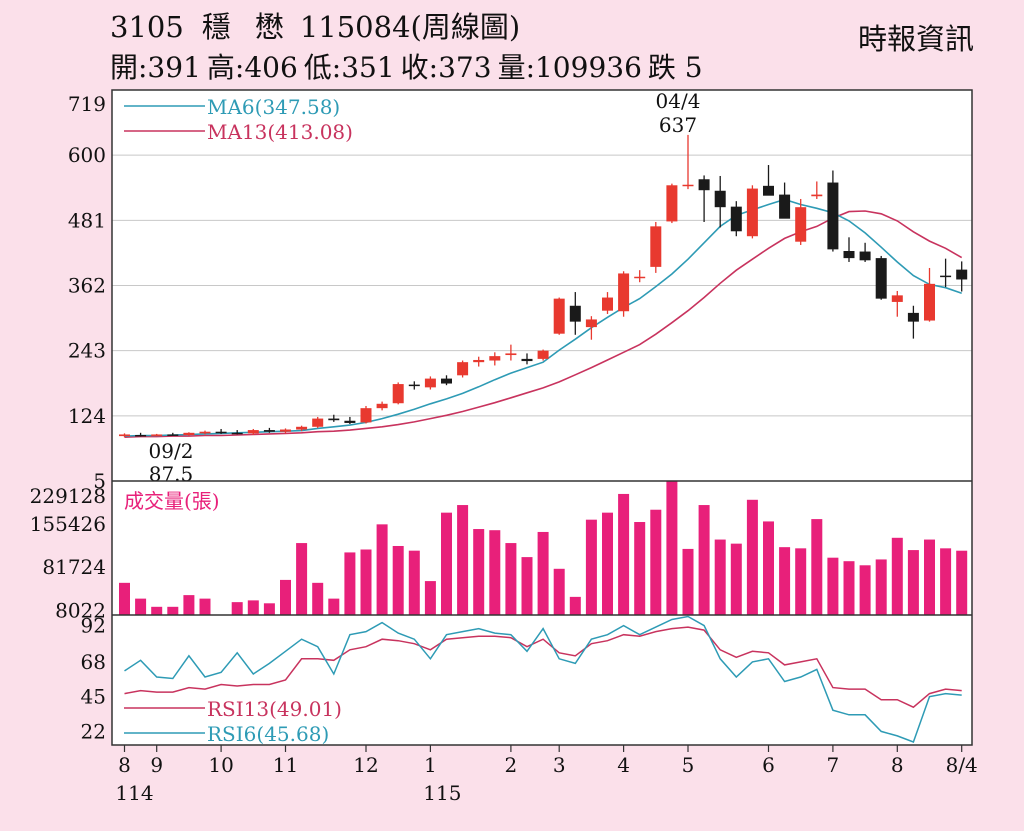  I want to click on rsi-tick-label: 92, so click(93, 626).